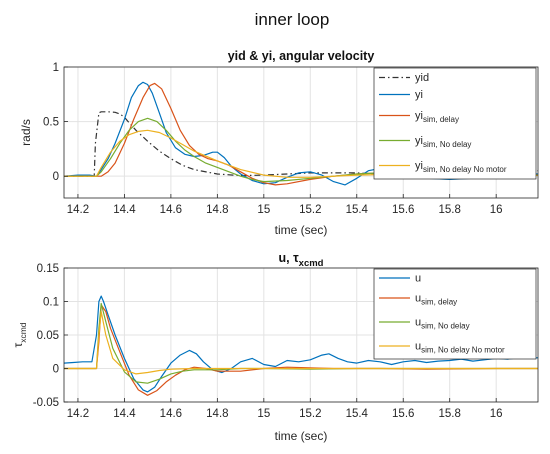  What do you see at coordinates (419, 95) in the screenshot?
I see `legend-label: yi` at bounding box center [419, 95].